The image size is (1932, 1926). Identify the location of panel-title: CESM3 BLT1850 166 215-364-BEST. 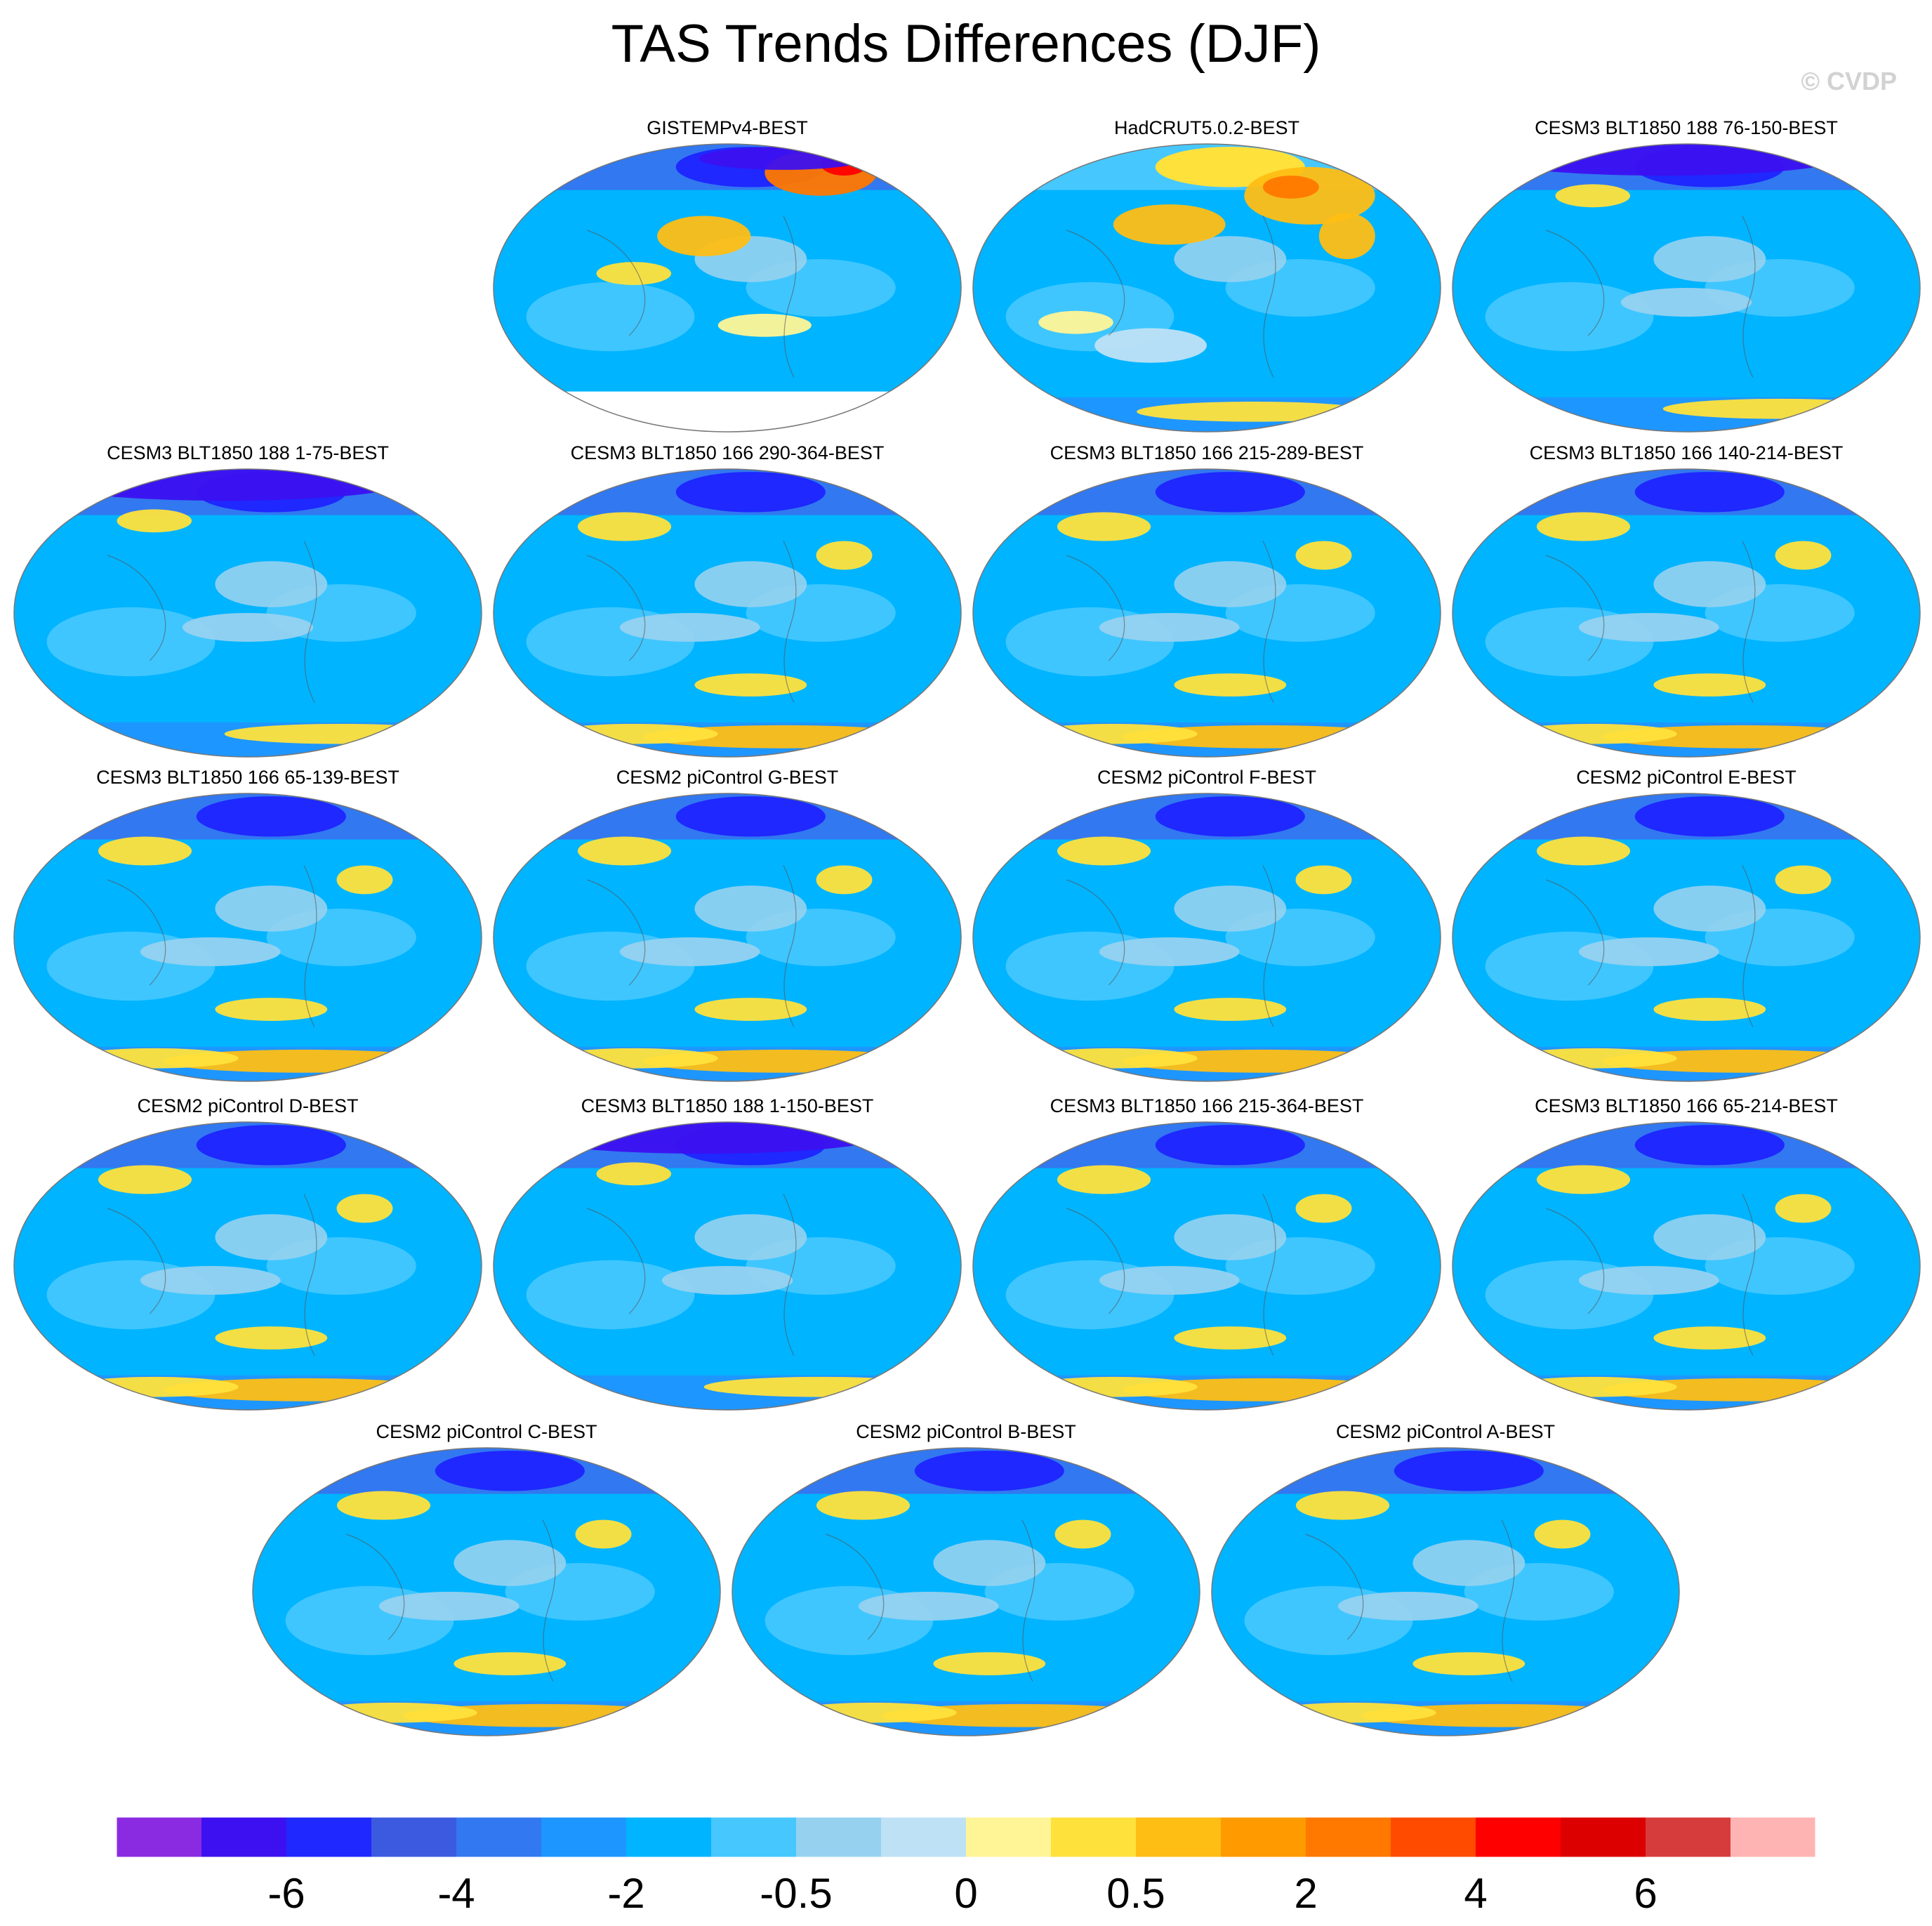
(1207, 1105).